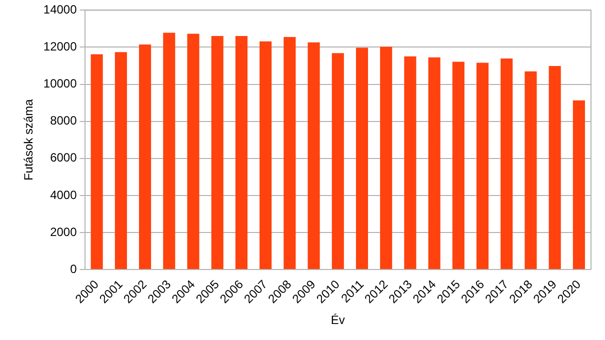 This screenshot has height=340, width=605. What do you see at coordinates (60, 83) in the screenshot?
I see `y-tick-label: 10000` at bounding box center [60, 83].